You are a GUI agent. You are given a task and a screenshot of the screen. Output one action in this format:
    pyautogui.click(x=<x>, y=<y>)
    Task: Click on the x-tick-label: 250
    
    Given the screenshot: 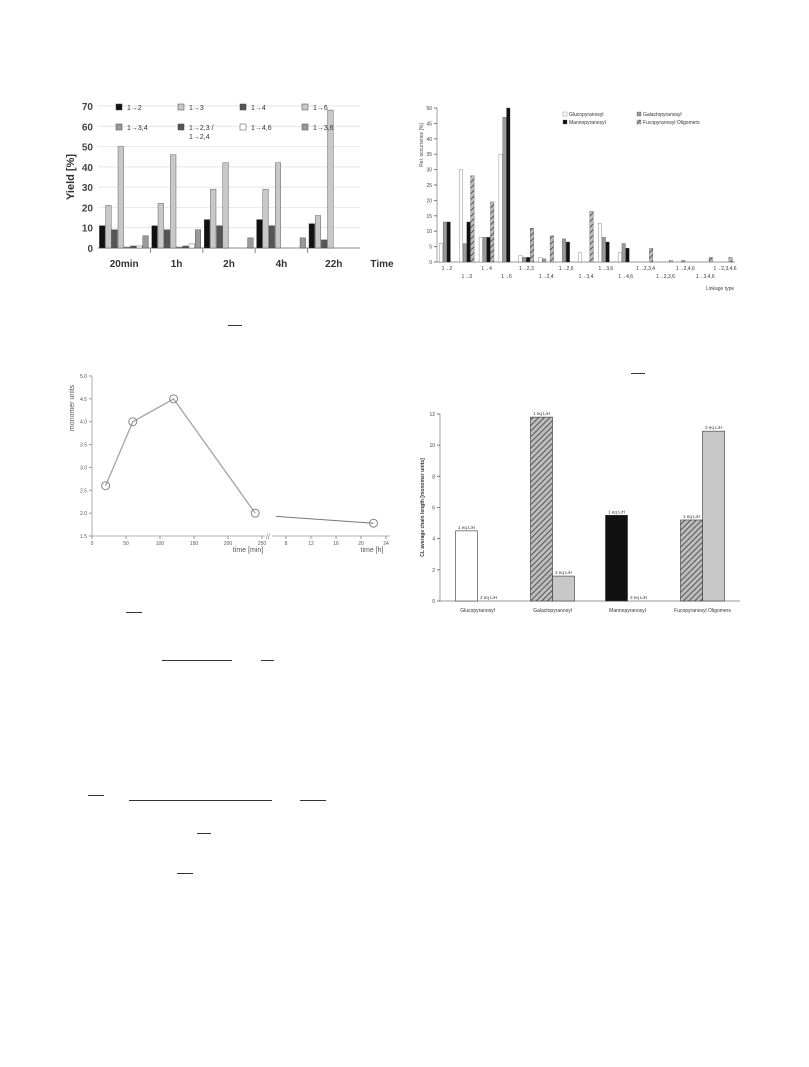 What is the action you would take?
    pyautogui.click(x=262, y=544)
    